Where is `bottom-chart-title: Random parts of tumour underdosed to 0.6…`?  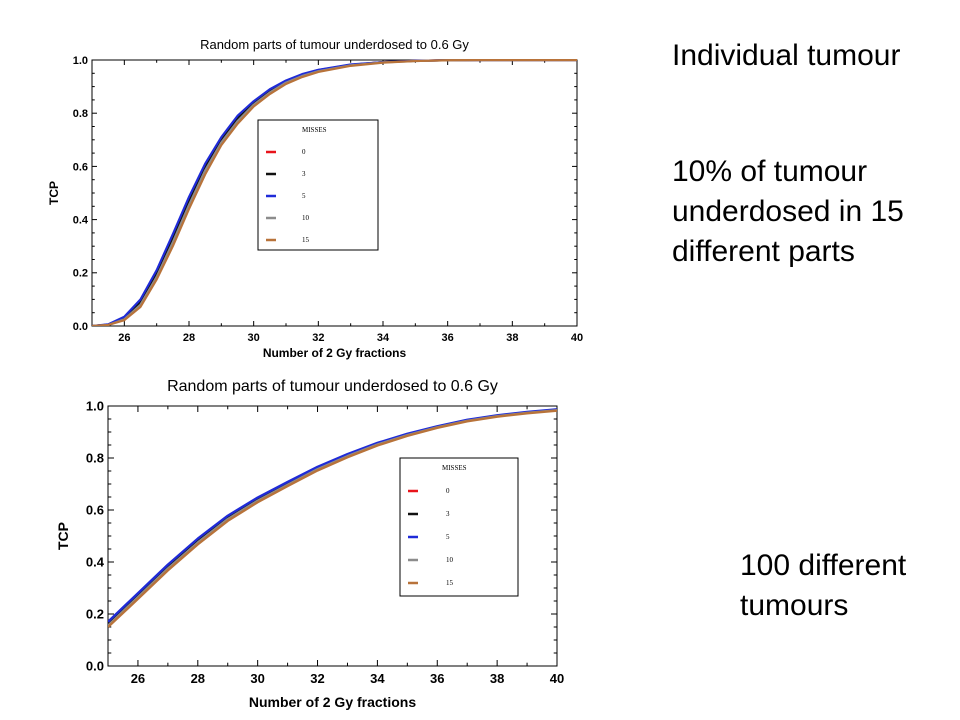 bottom-chart-title: Random parts of tumour underdosed to 0.6… is located at coordinates (332, 386).